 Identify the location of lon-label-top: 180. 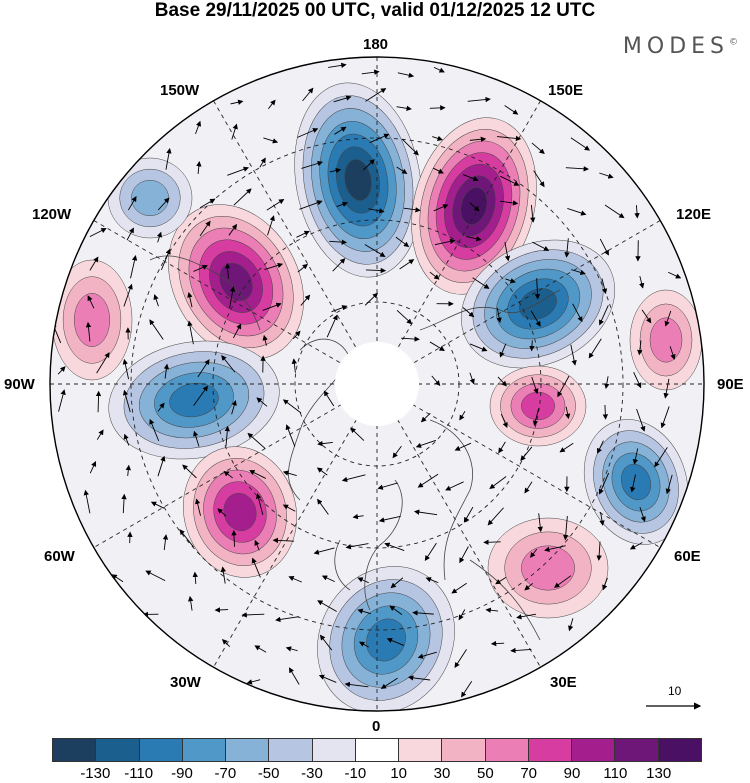
(376, 44).